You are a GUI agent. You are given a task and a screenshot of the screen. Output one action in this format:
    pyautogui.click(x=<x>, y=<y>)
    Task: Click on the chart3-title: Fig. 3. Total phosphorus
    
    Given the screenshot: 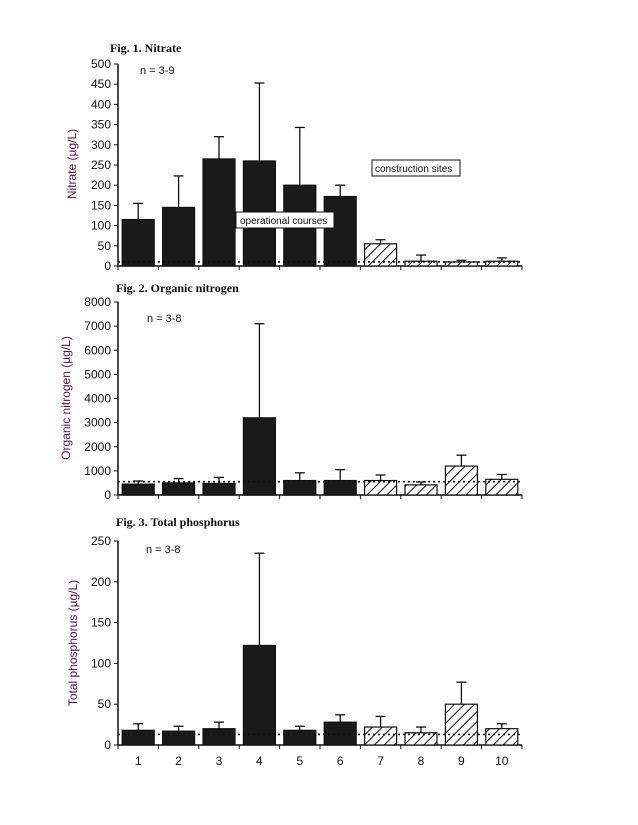 What is the action you would take?
    pyautogui.click(x=178, y=522)
    